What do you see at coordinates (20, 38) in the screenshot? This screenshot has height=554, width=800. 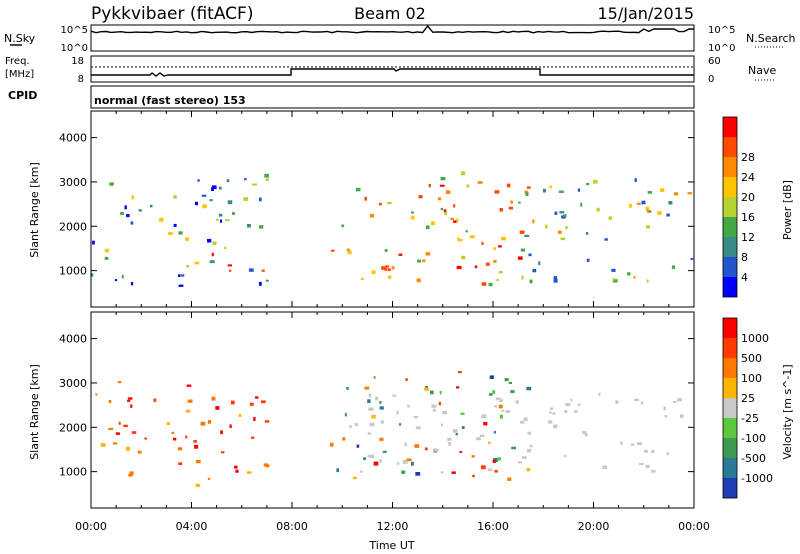 I see `noise-left-label: N.Sky` at bounding box center [20, 38].